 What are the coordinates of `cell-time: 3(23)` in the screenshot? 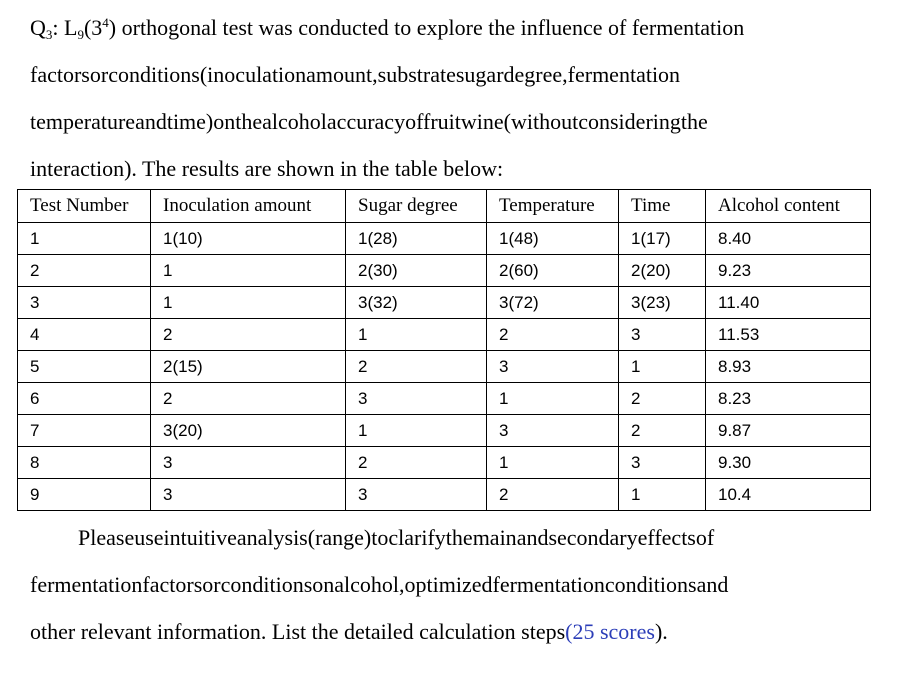 It's located at (662, 302).